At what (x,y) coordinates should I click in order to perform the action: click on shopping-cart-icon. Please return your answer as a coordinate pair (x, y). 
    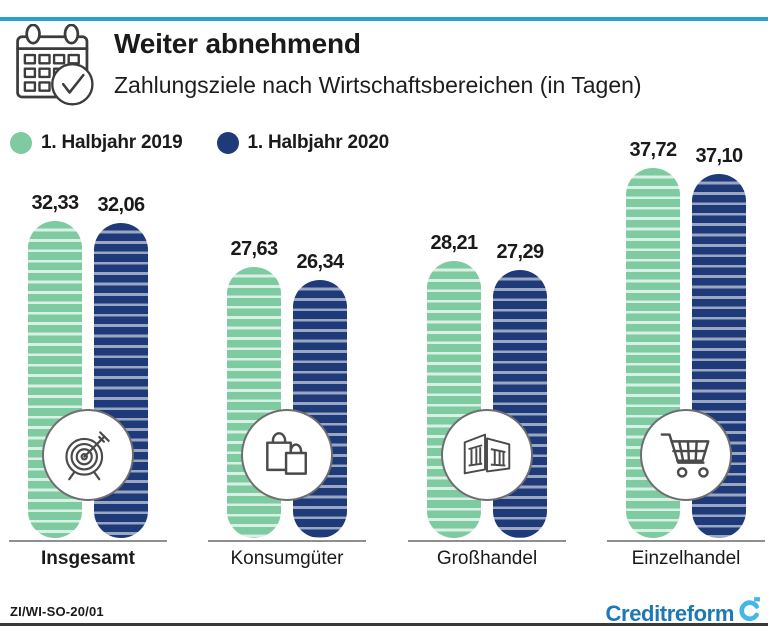
    Looking at the image, I should click on (686, 455).